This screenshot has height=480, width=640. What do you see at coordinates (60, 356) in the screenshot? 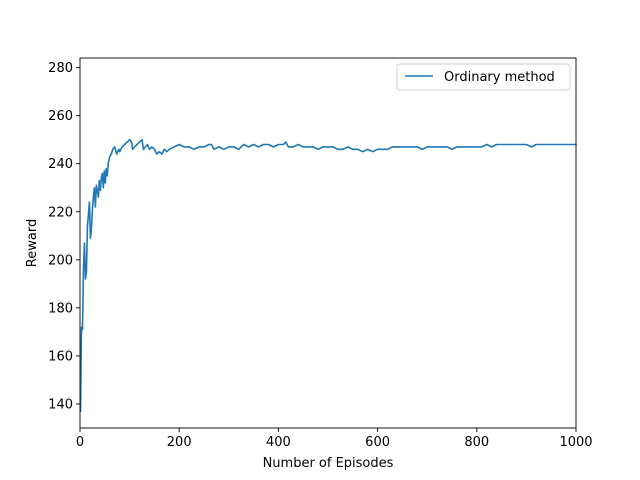
I see `y-tick-label: 160` at bounding box center [60, 356].